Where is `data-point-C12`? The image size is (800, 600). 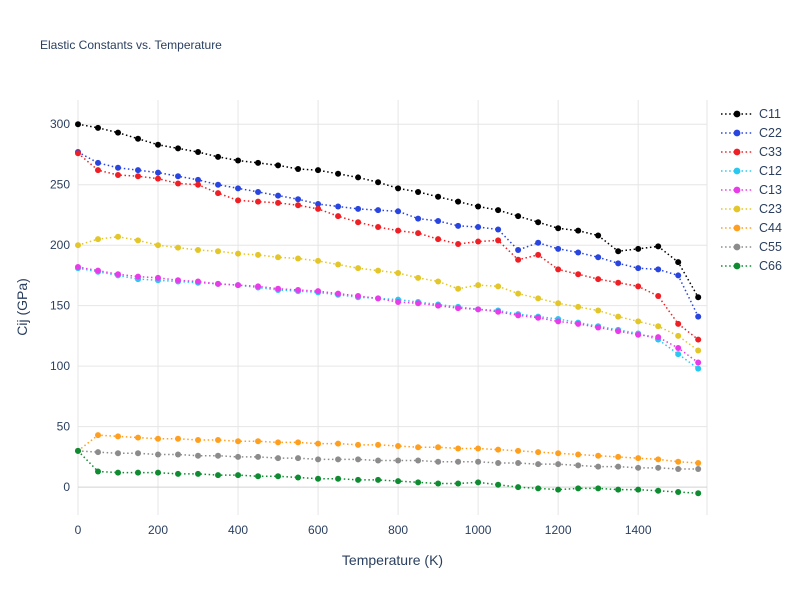 data-point-C12 is located at coordinates (678, 354).